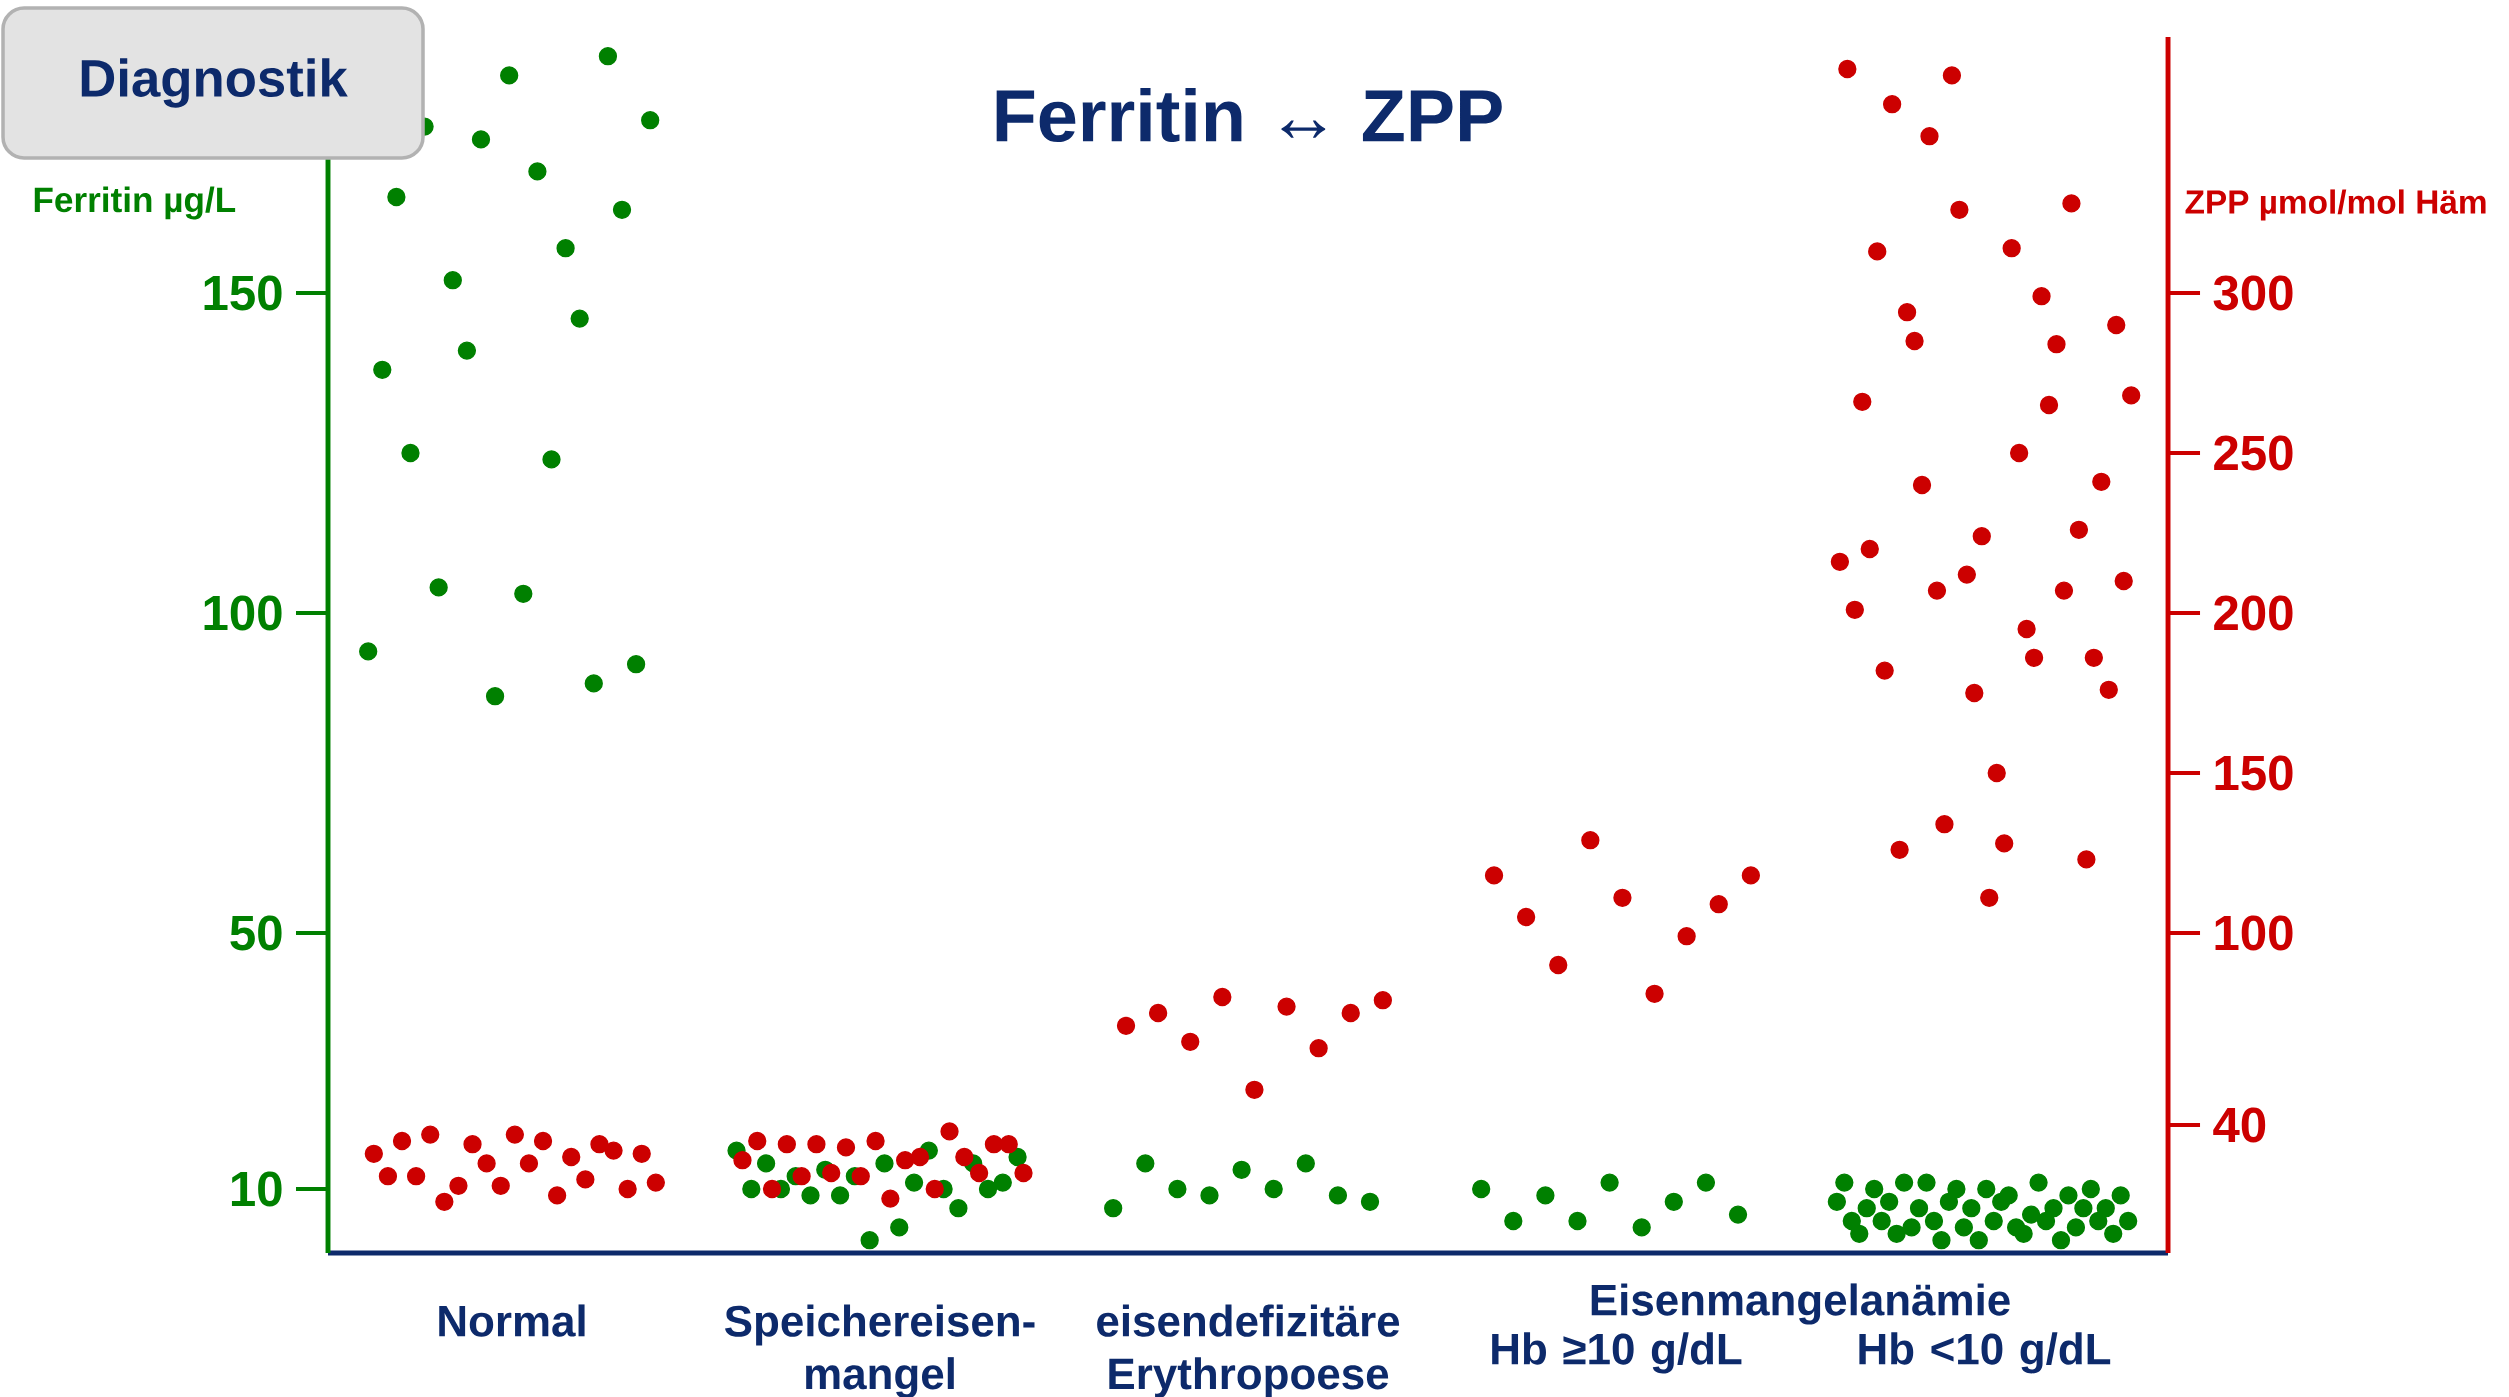 Image resolution: width=2509 pixels, height=1397 pixels. Describe the element at coordinates (2335, 205) in the screenshot. I see `y2-axis-title: ZPP µmol/mol Häm` at that location.